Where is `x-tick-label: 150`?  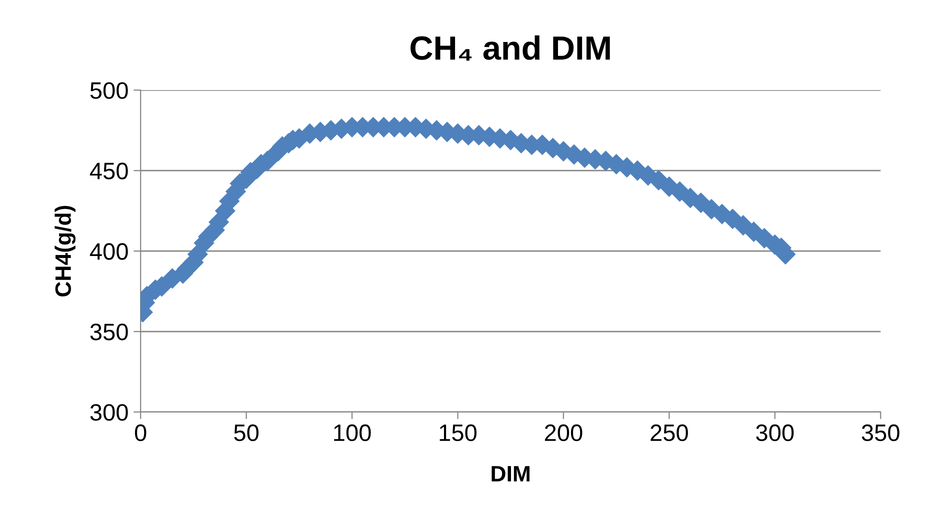
x-tick-label: 150 is located at coordinates (458, 433).